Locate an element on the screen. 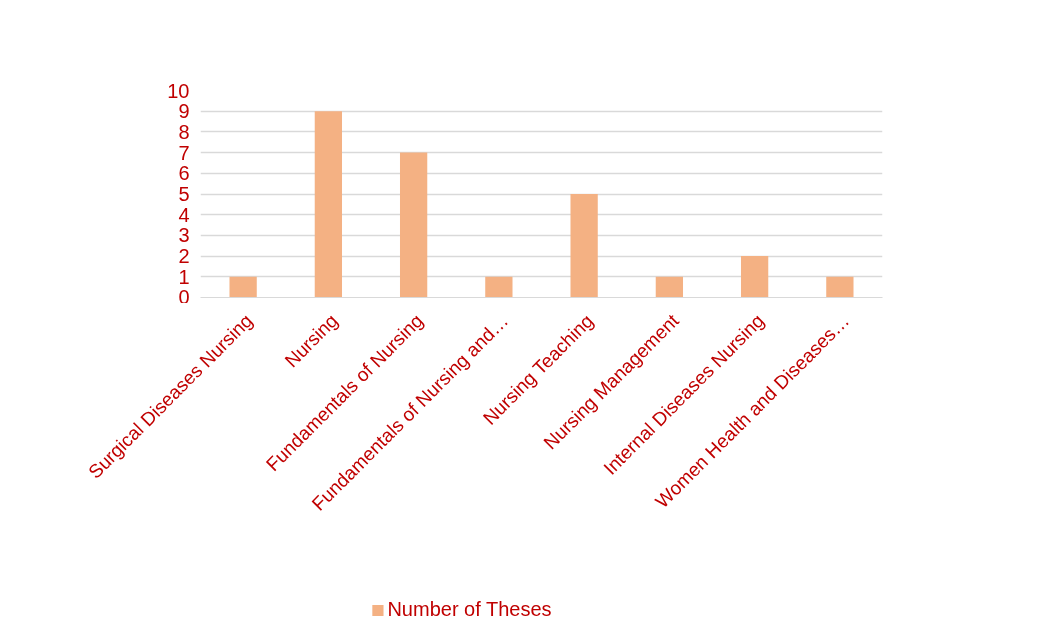 This screenshot has height=629, width=1053. y-tick-label: 1 is located at coordinates (184, 276).